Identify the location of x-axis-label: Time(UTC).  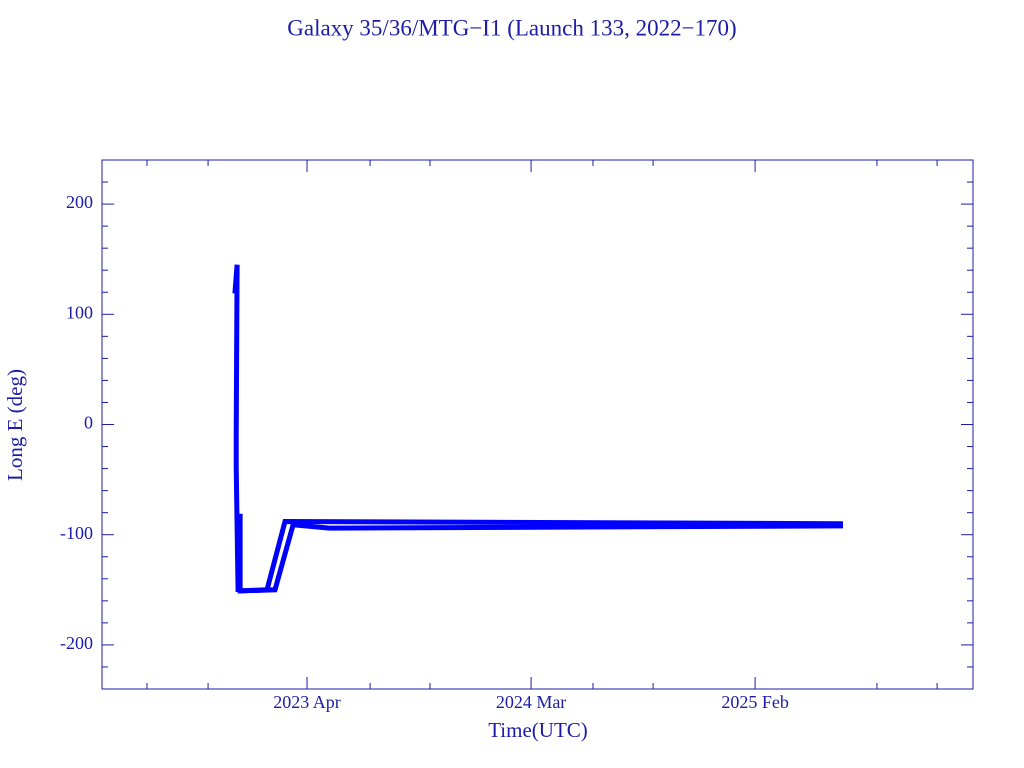
(538, 730).